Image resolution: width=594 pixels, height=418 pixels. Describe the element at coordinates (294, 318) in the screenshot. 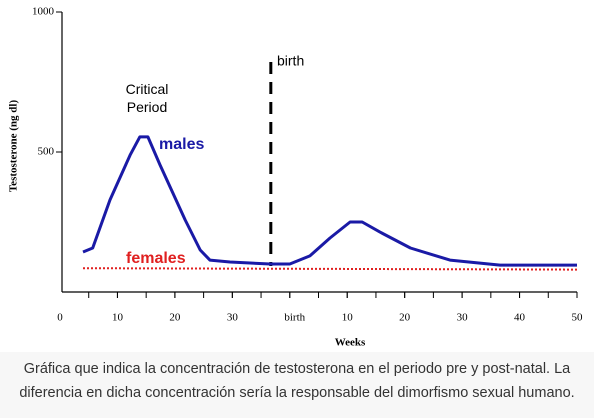

I see `x-tick-label: birth` at that location.